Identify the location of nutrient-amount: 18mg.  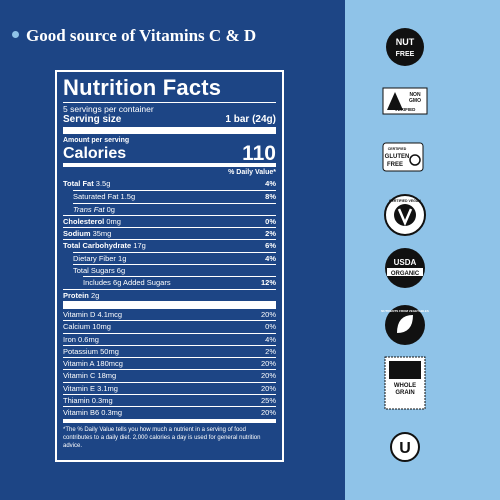
(107, 376).